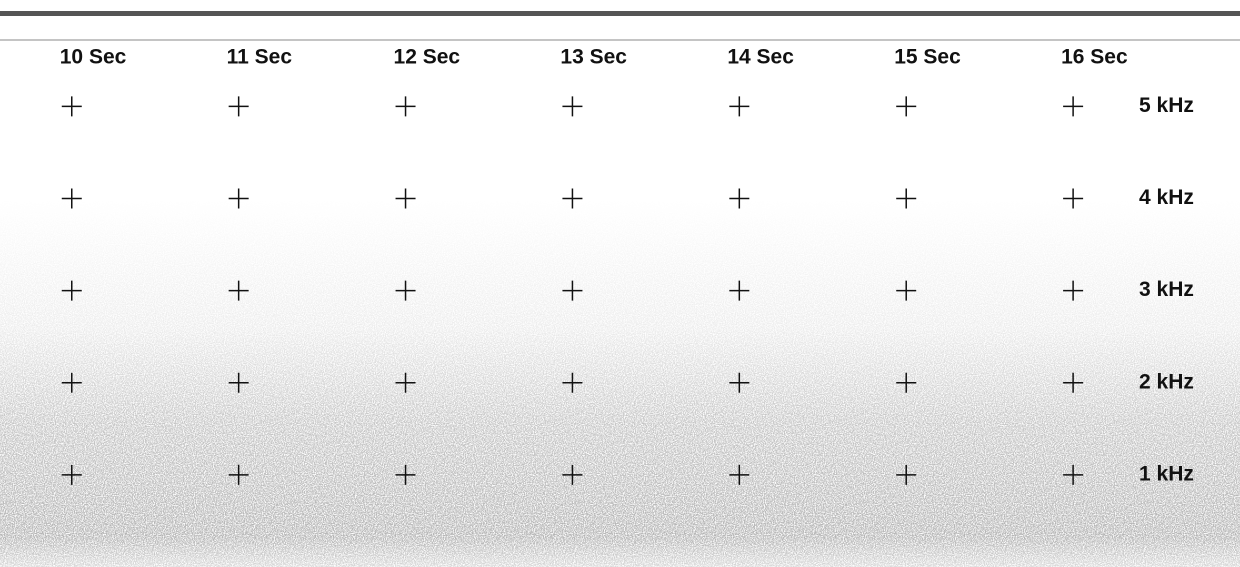 This screenshot has height=567, width=1240. What do you see at coordinates (620, 13) in the screenshot?
I see `waveform` at bounding box center [620, 13].